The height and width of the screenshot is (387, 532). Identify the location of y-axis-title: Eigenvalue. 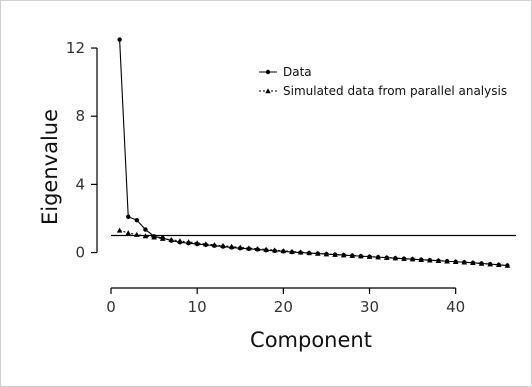
(50, 167).